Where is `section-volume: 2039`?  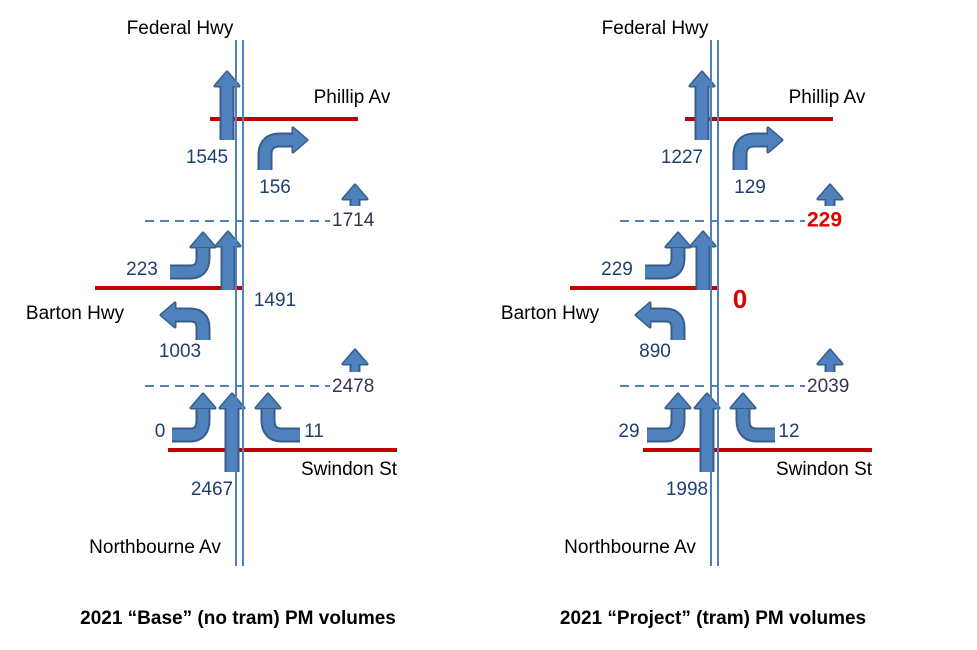
section-volume: 2039 is located at coordinates (828, 386).